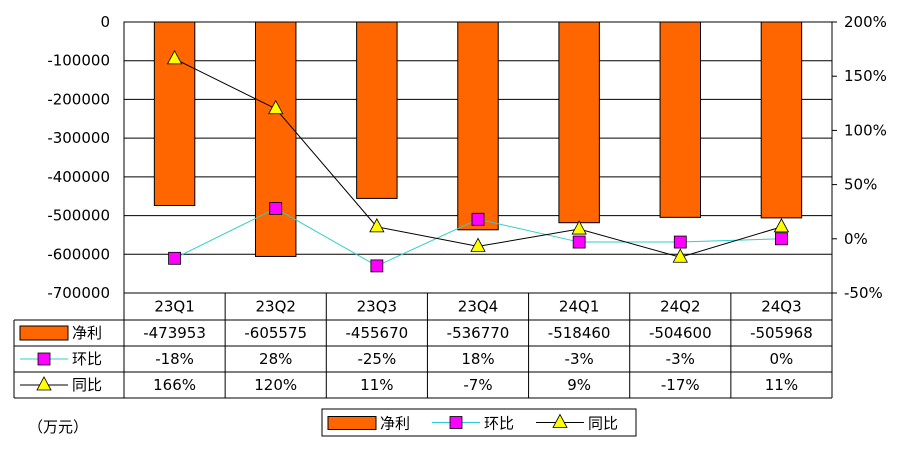 The height and width of the screenshot is (455, 902). Describe the element at coordinates (865, 130) in the screenshot. I see `y-right-tick-label: 100%` at that location.